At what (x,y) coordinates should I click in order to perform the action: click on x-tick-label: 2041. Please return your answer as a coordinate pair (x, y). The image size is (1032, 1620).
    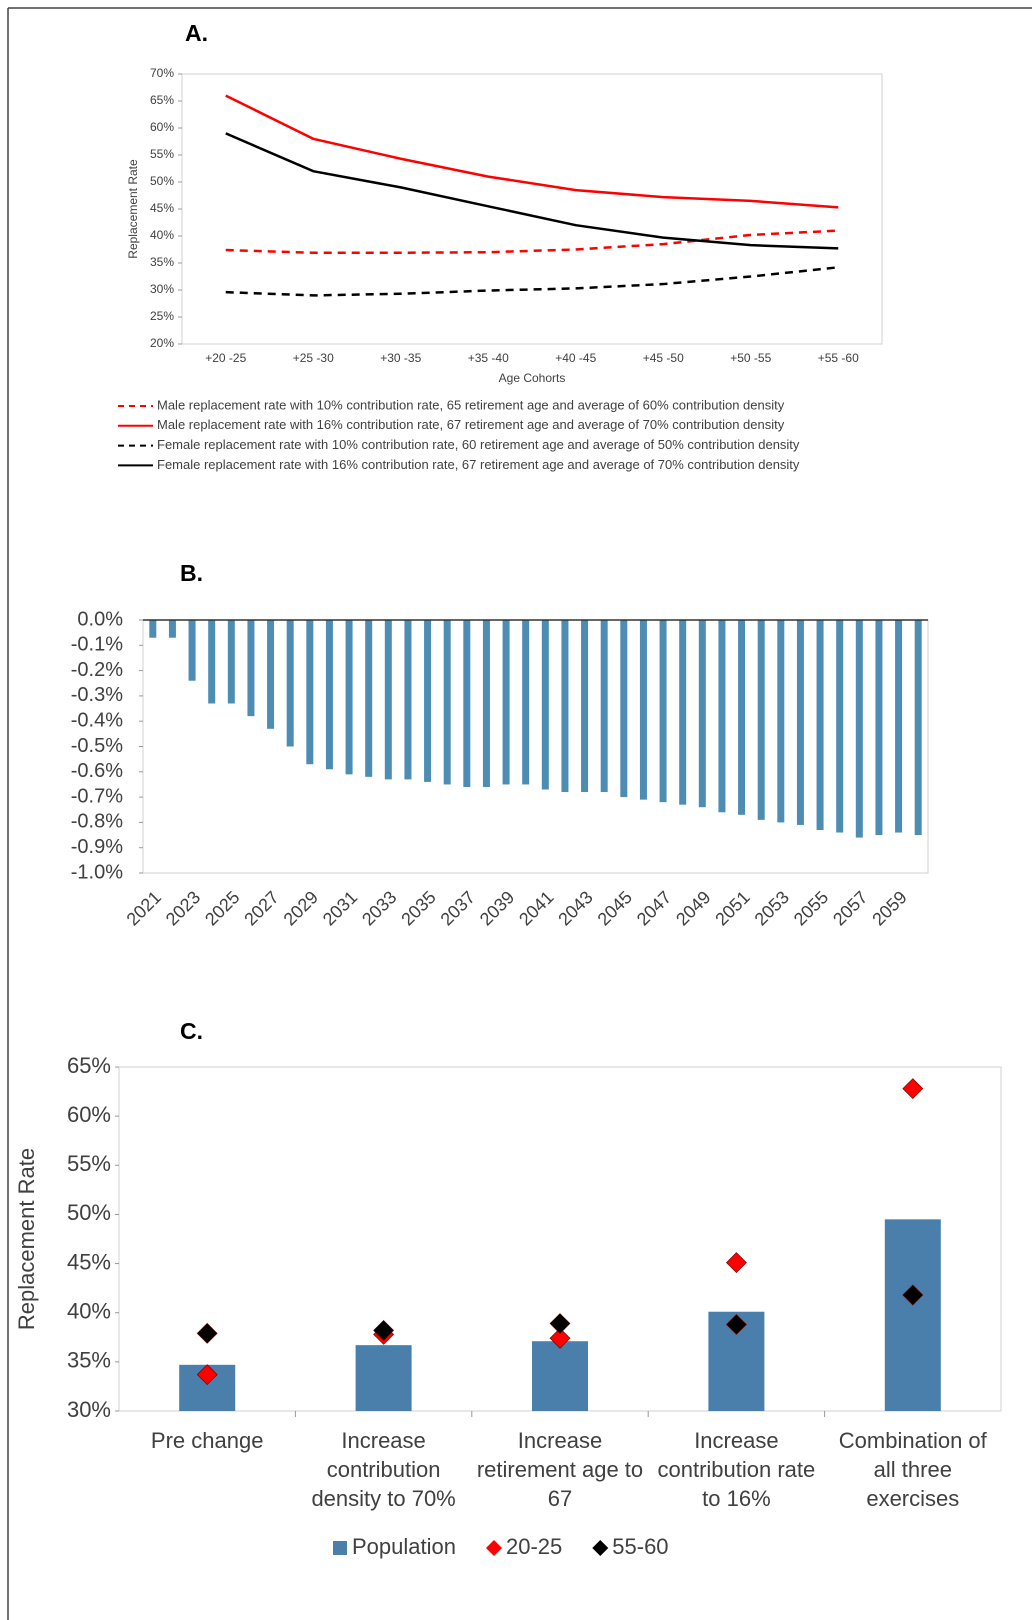
    Looking at the image, I should click on (536, 908).